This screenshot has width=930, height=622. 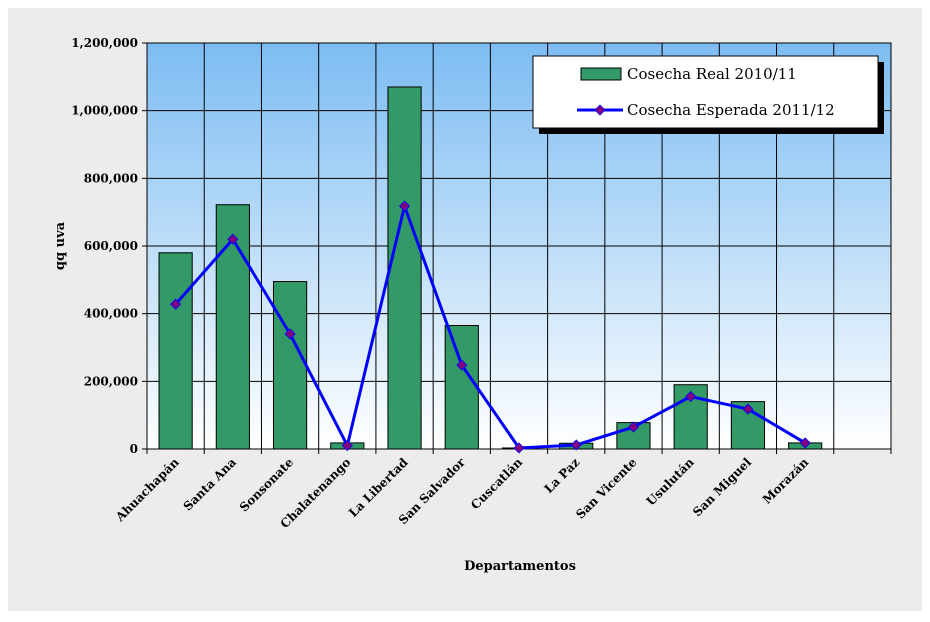 I want to click on y-tick-label: 800,000, so click(x=111, y=178).